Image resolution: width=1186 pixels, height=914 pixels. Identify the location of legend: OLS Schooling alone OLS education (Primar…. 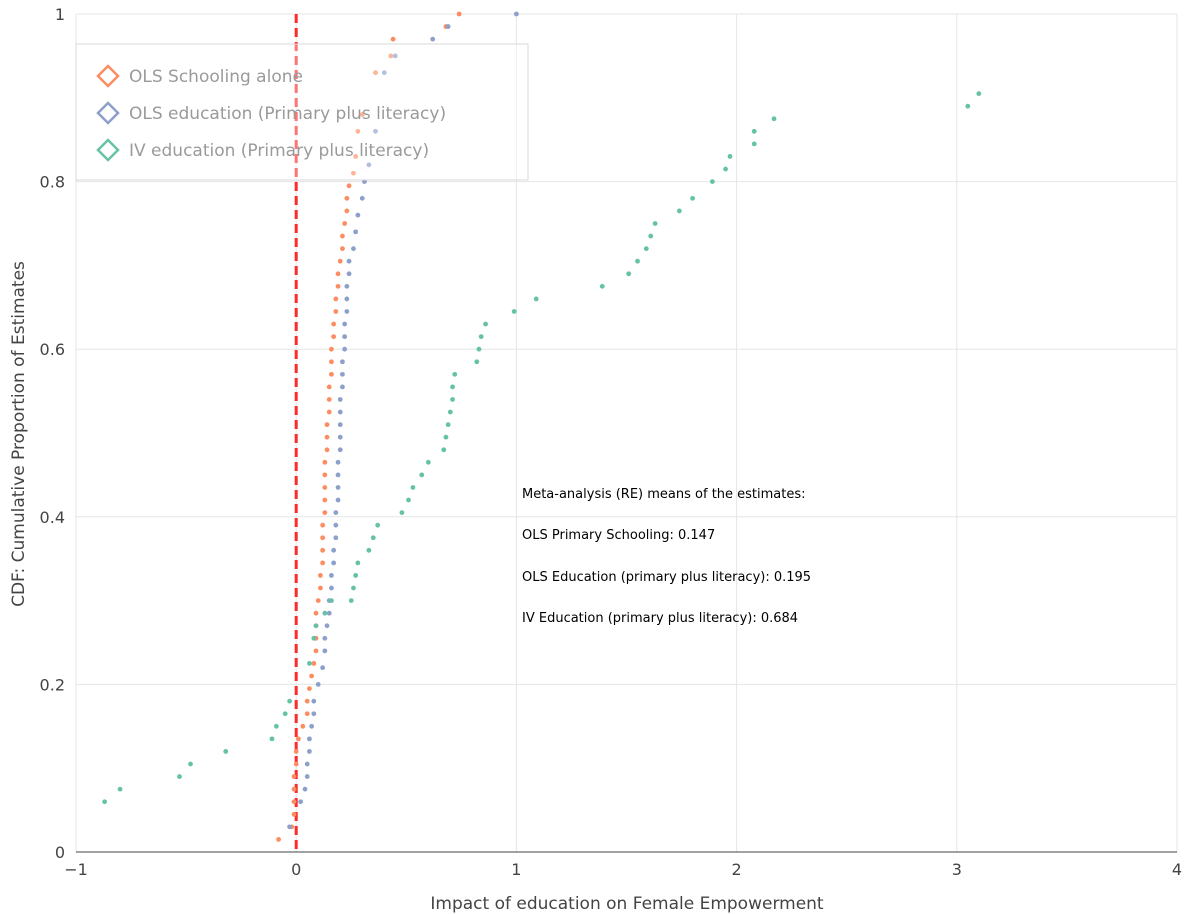
(302, 112).